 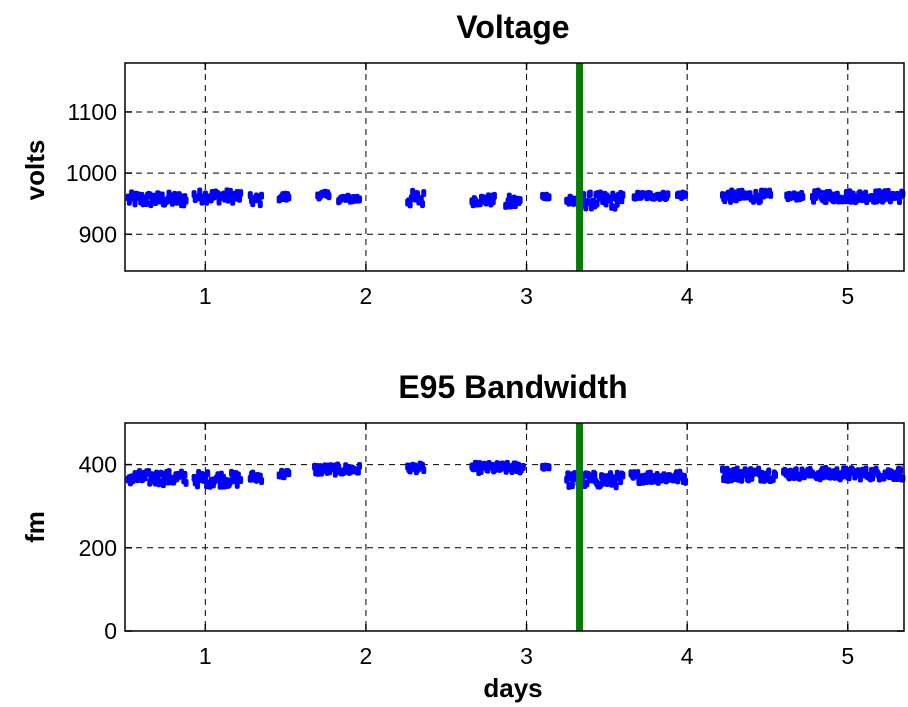 I want to click on voltage-xtick-label: 5, so click(x=847, y=296).